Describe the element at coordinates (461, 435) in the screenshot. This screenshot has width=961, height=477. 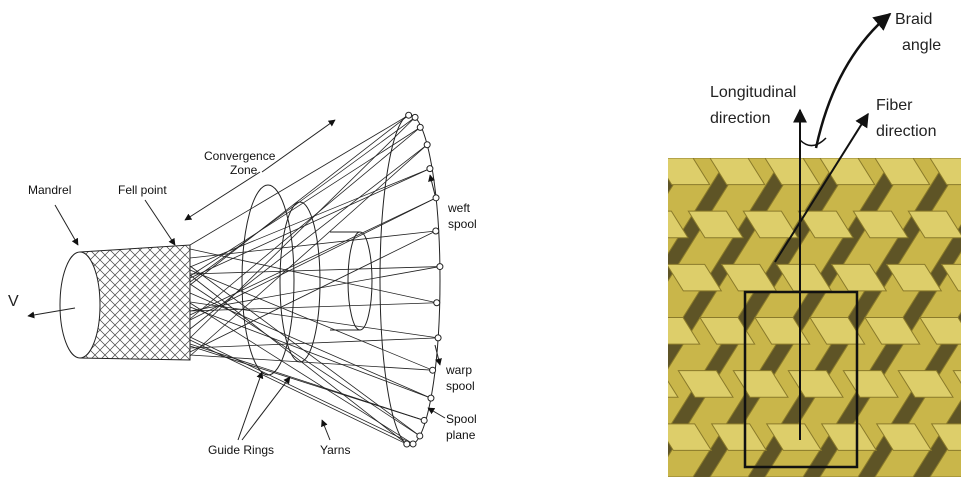
I see `label: plane` at that location.